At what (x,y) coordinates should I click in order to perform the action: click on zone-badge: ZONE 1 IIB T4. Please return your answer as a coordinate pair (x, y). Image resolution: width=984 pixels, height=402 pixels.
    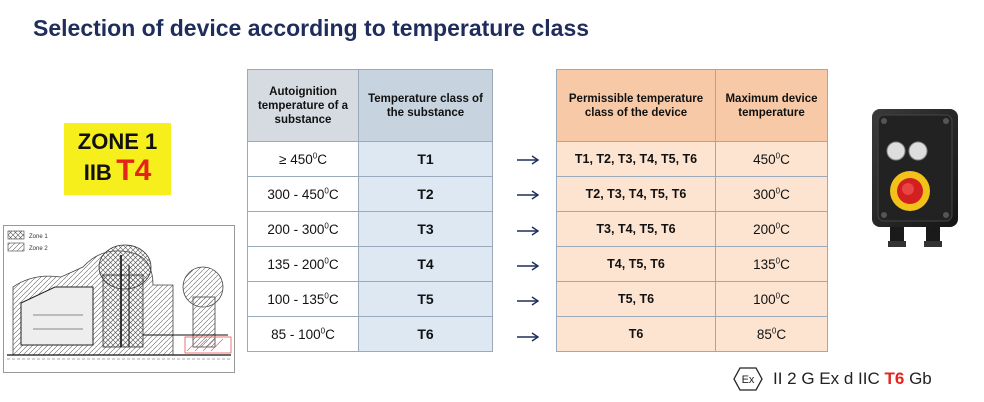
    Looking at the image, I should click on (117, 159).